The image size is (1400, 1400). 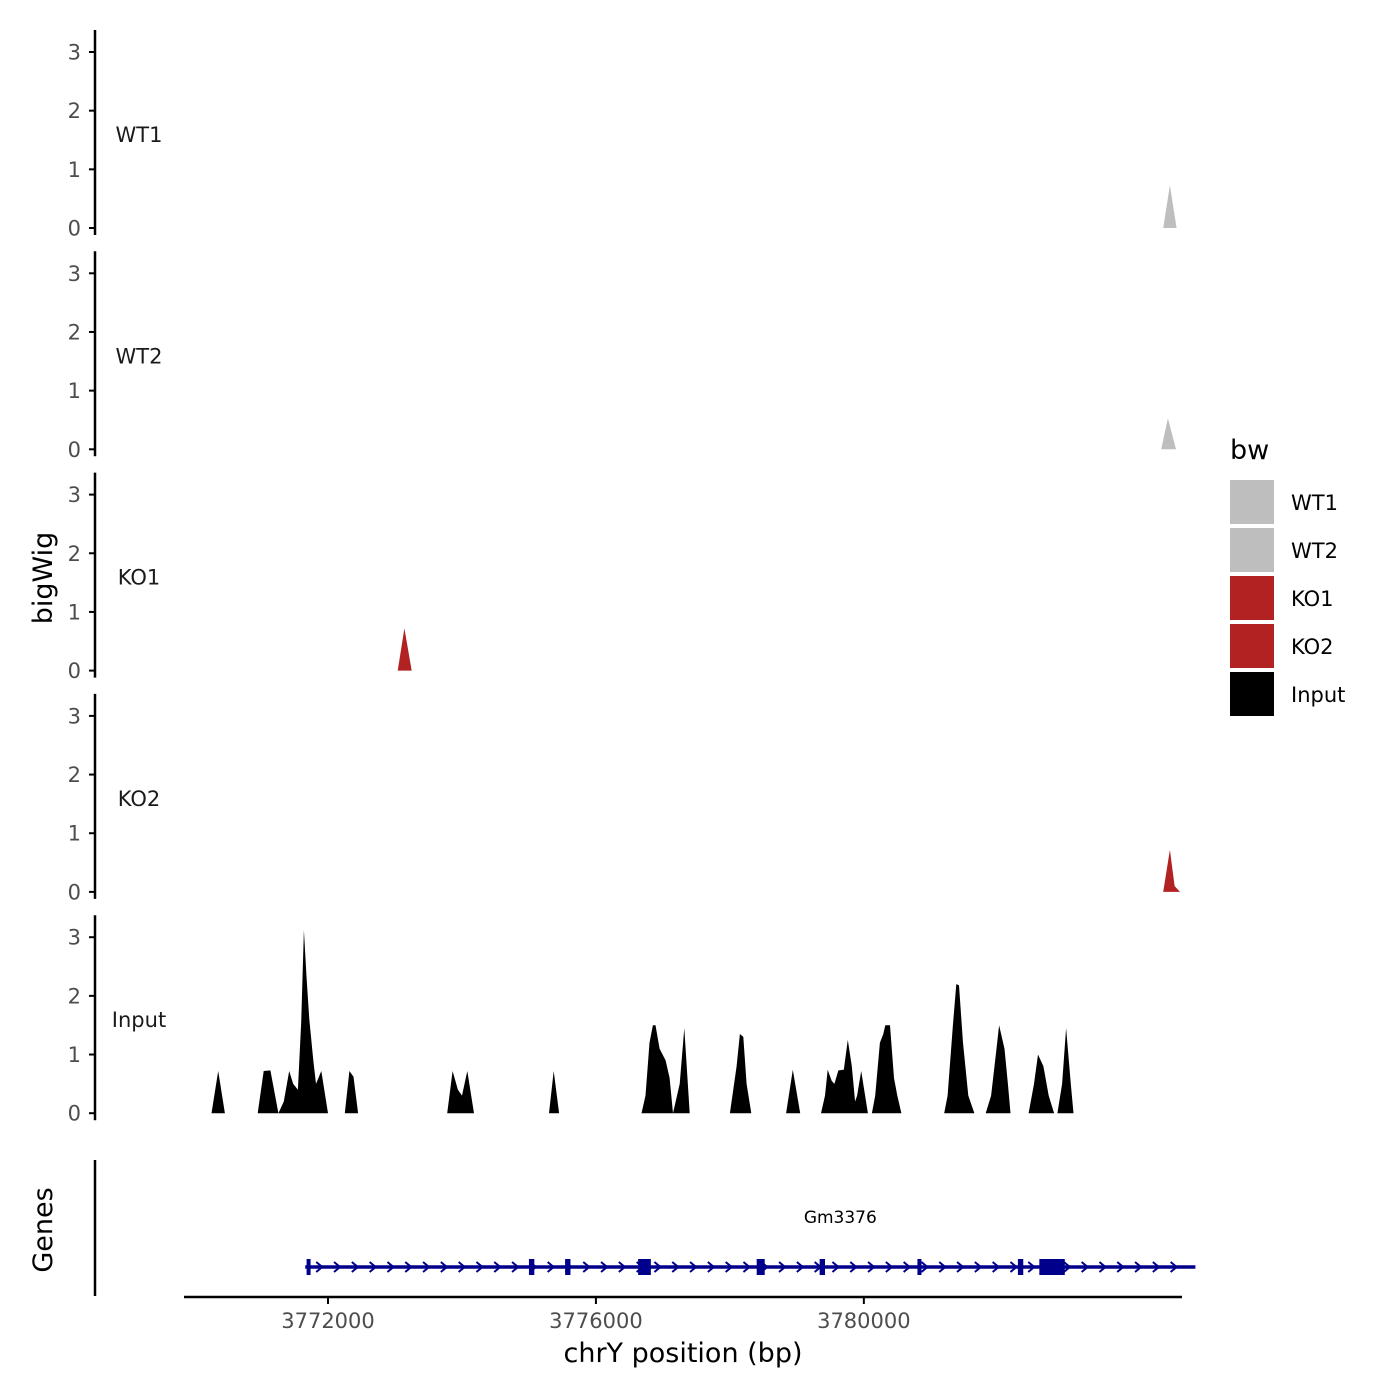 I want to click on track-panel-wt2: 0 1 2 3 WT2, so click(x=622, y=356).